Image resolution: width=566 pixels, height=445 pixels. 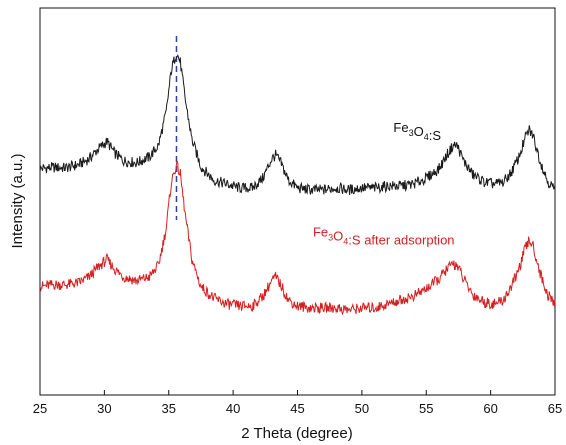 What do you see at coordinates (40, 408) in the screenshot?
I see `x-tick-label-25: 25` at bounding box center [40, 408].